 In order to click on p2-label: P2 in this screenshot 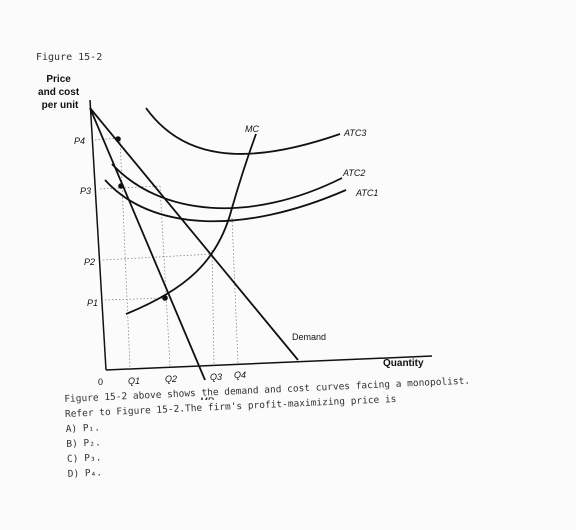, I will do `click(89, 262)`.